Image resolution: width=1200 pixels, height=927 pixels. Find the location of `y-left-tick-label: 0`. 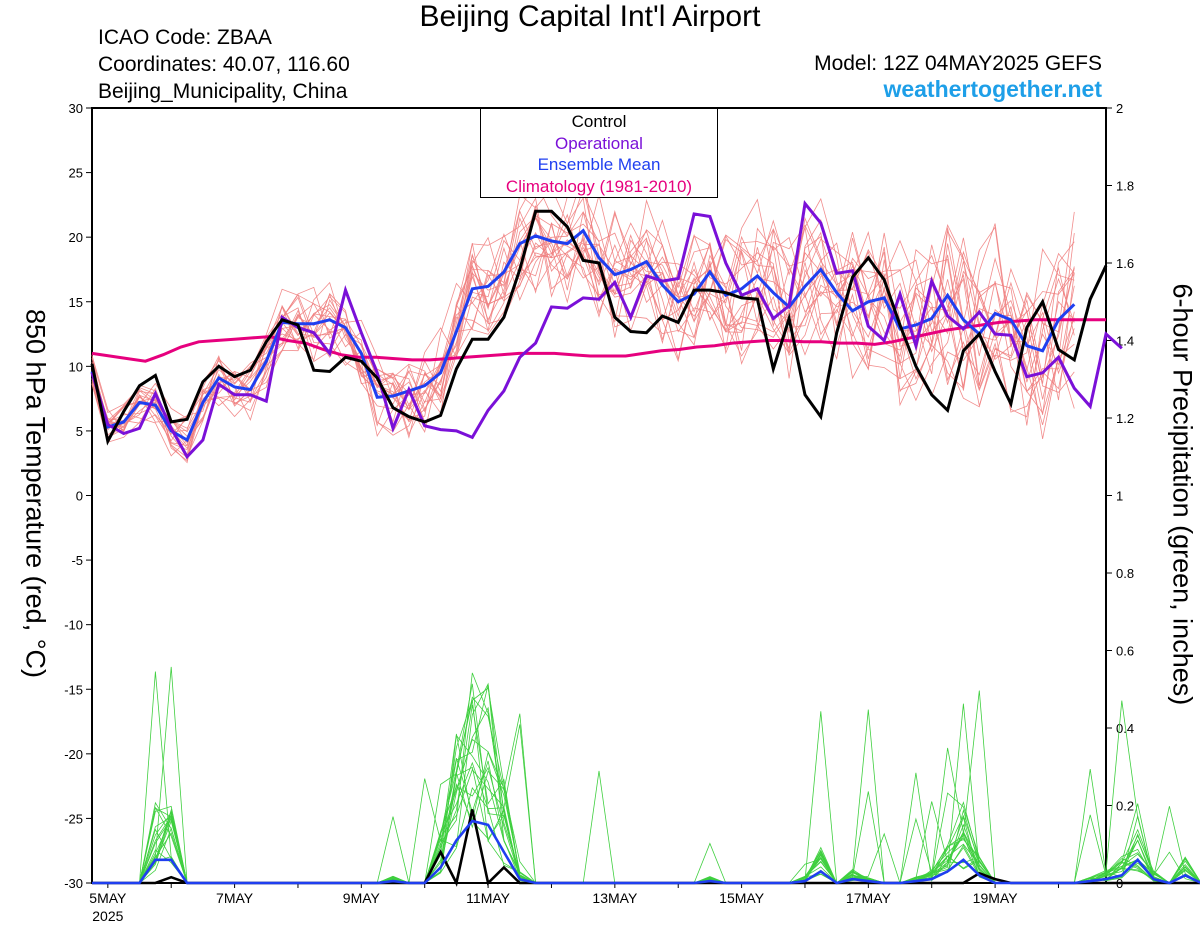

y-left-tick-label: 0 is located at coordinates (79, 496).